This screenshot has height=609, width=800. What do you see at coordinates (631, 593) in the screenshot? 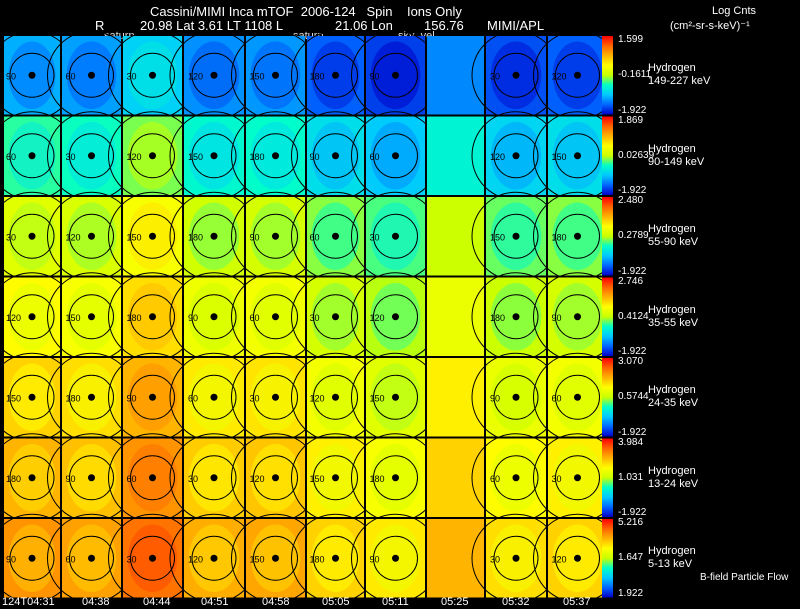
I see `colorbar-min-label: 1.922` at bounding box center [631, 593].